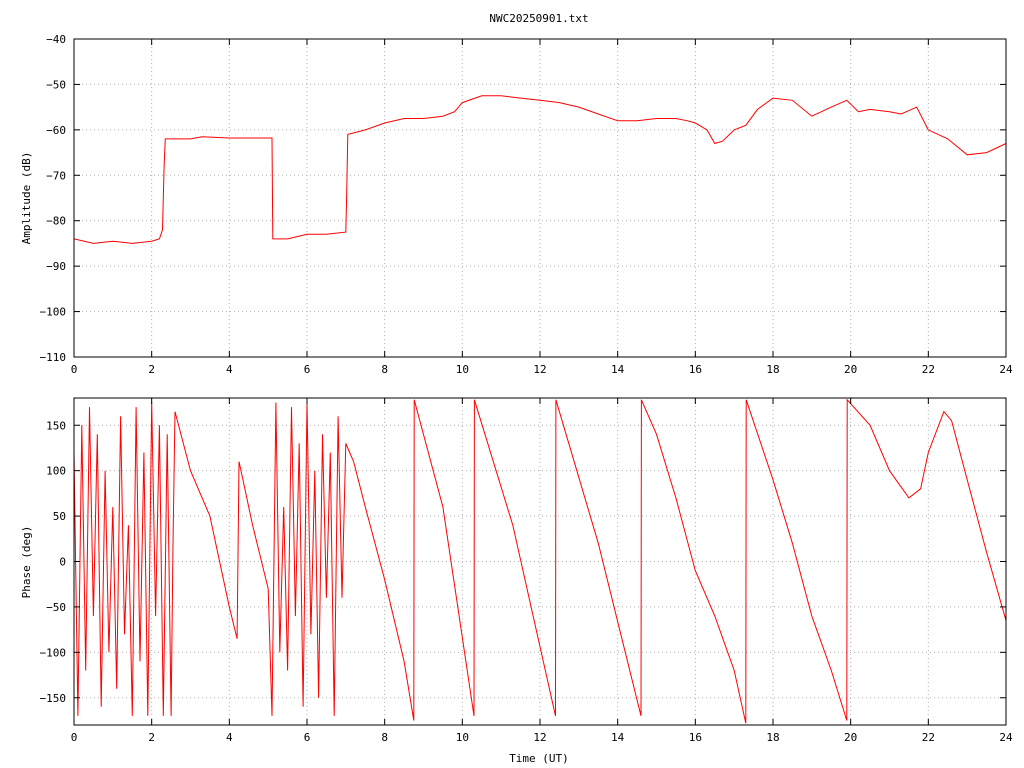 This screenshot has height=768, width=1024. Describe the element at coordinates (695, 737) in the screenshot. I see `phase-xtick-label: 16` at that location.